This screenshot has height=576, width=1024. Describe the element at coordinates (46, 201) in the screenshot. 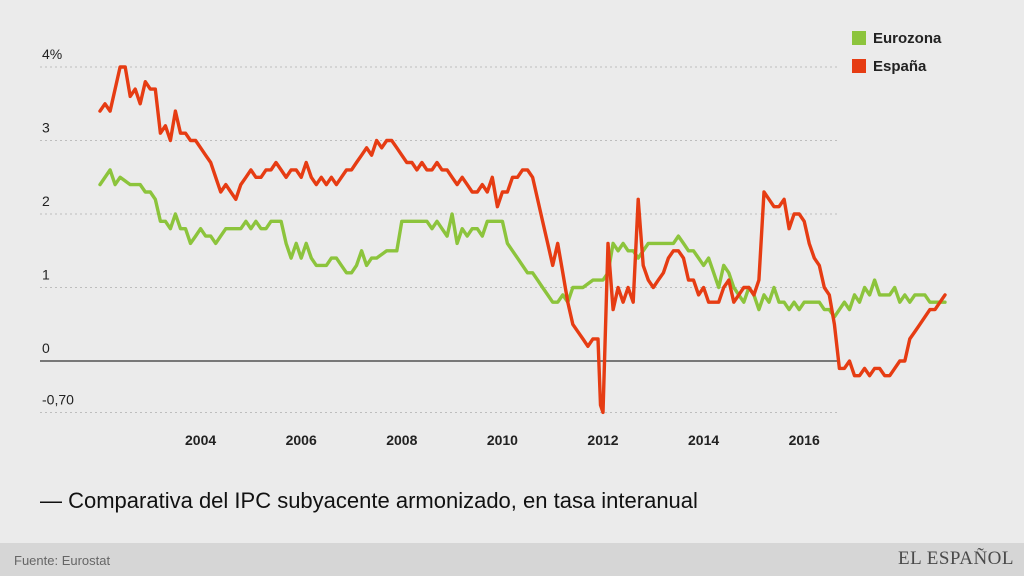

I see `y-tick-label: 2` at that location.